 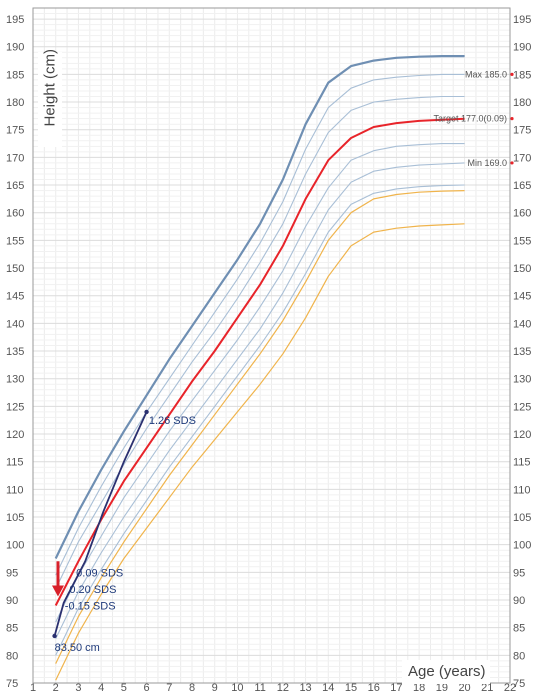 I want to click on reference-label: Min 169.0, so click(x=487, y=163).